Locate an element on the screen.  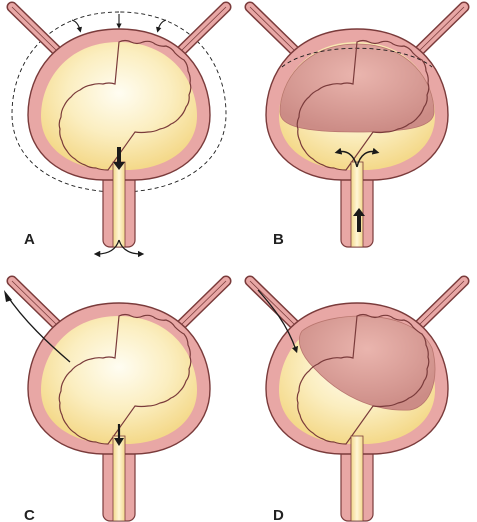
panel-label-a: A is located at coordinates (29, 239).